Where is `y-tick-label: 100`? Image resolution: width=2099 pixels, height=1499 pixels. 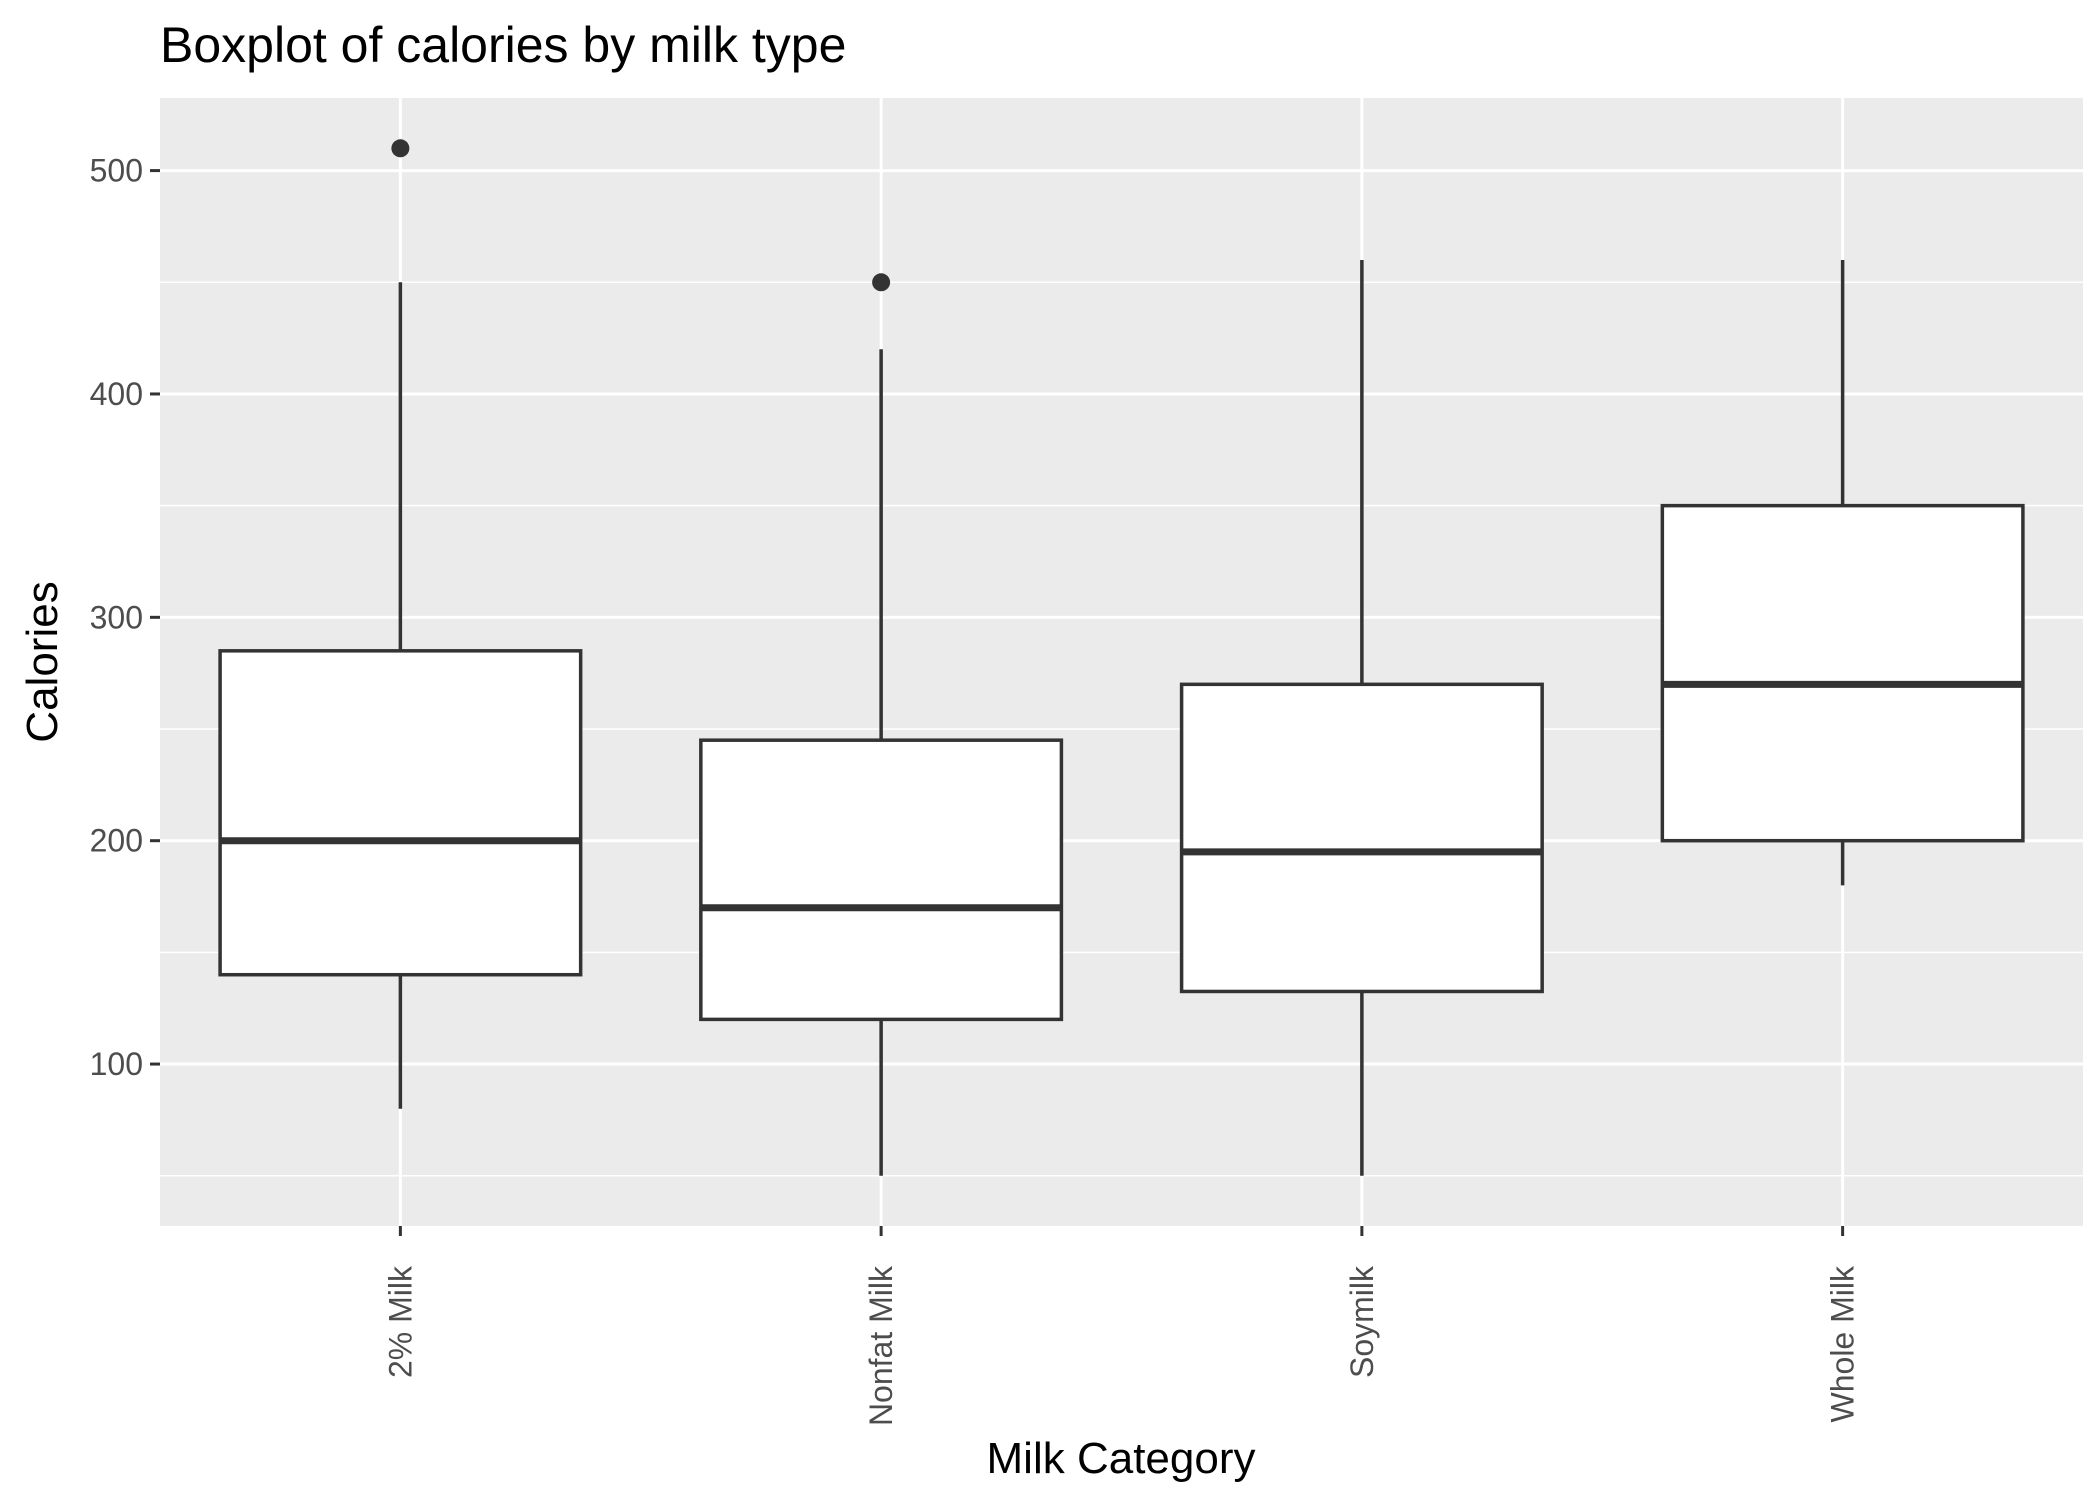
y-tick-label: 100 is located at coordinates (116, 1064).